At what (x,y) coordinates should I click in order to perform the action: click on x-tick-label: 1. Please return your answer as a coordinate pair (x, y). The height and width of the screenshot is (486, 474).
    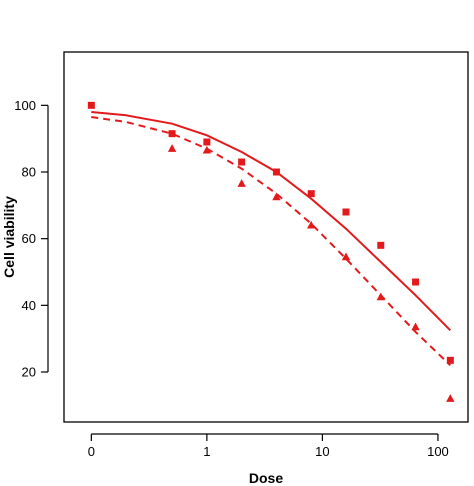
    Looking at the image, I should click on (206, 451).